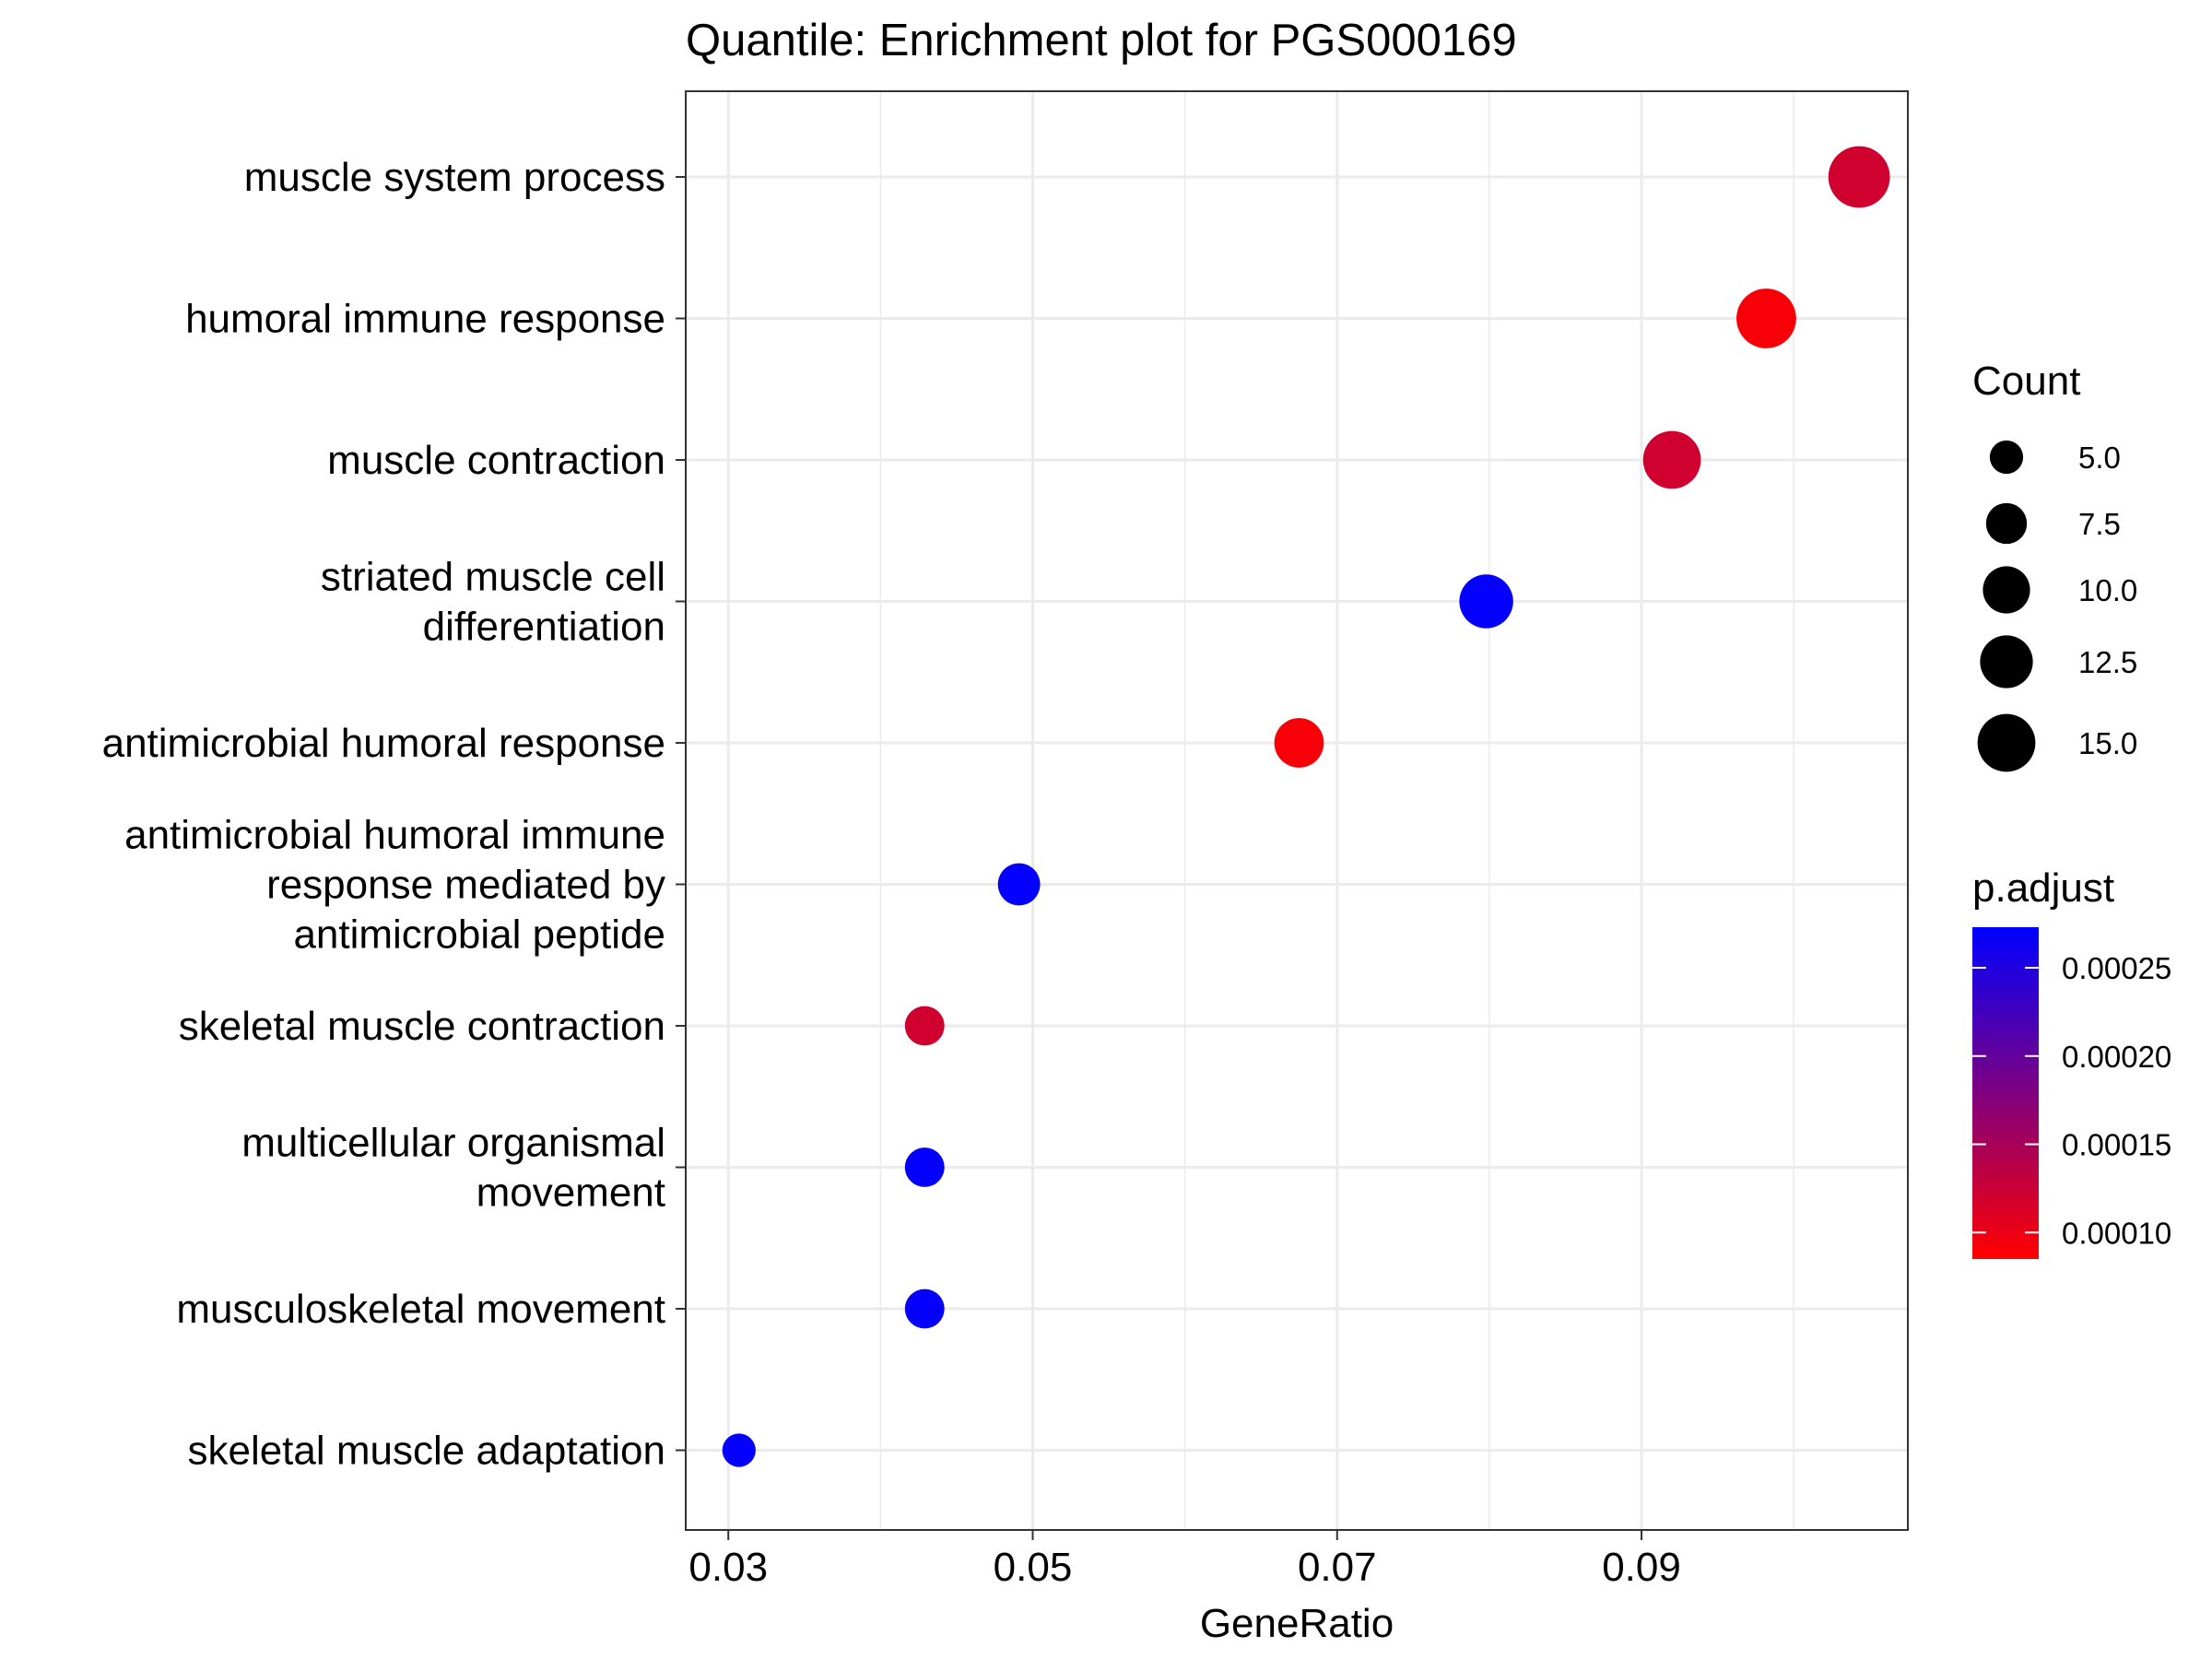 Image resolution: width=2212 pixels, height=1659 pixels. What do you see at coordinates (383, 743) in the screenshot?
I see `y-tick-label: antimicrobial humoral response` at bounding box center [383, 743].